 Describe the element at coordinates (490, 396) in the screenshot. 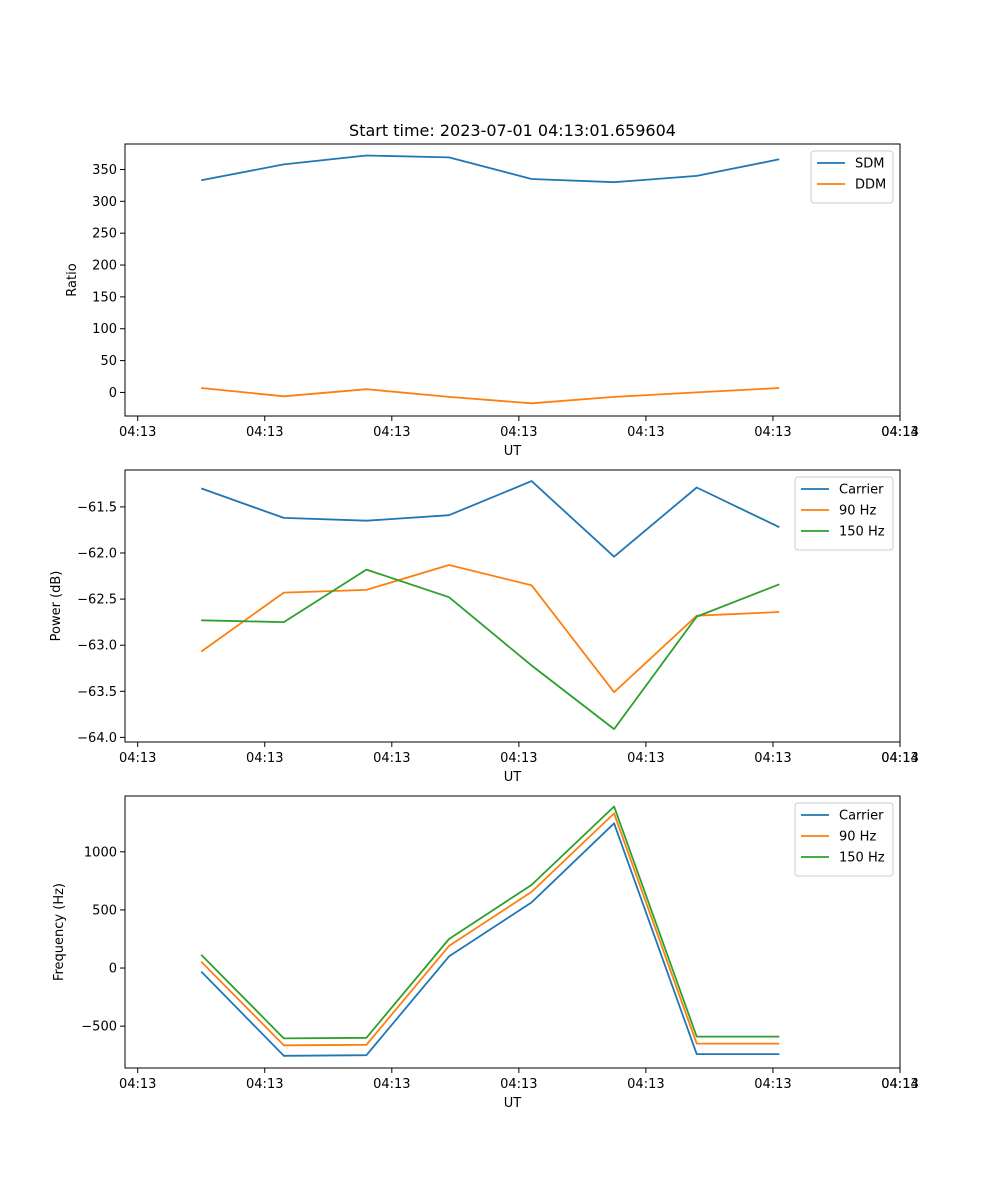

I see `series-line-ddm` at that location.